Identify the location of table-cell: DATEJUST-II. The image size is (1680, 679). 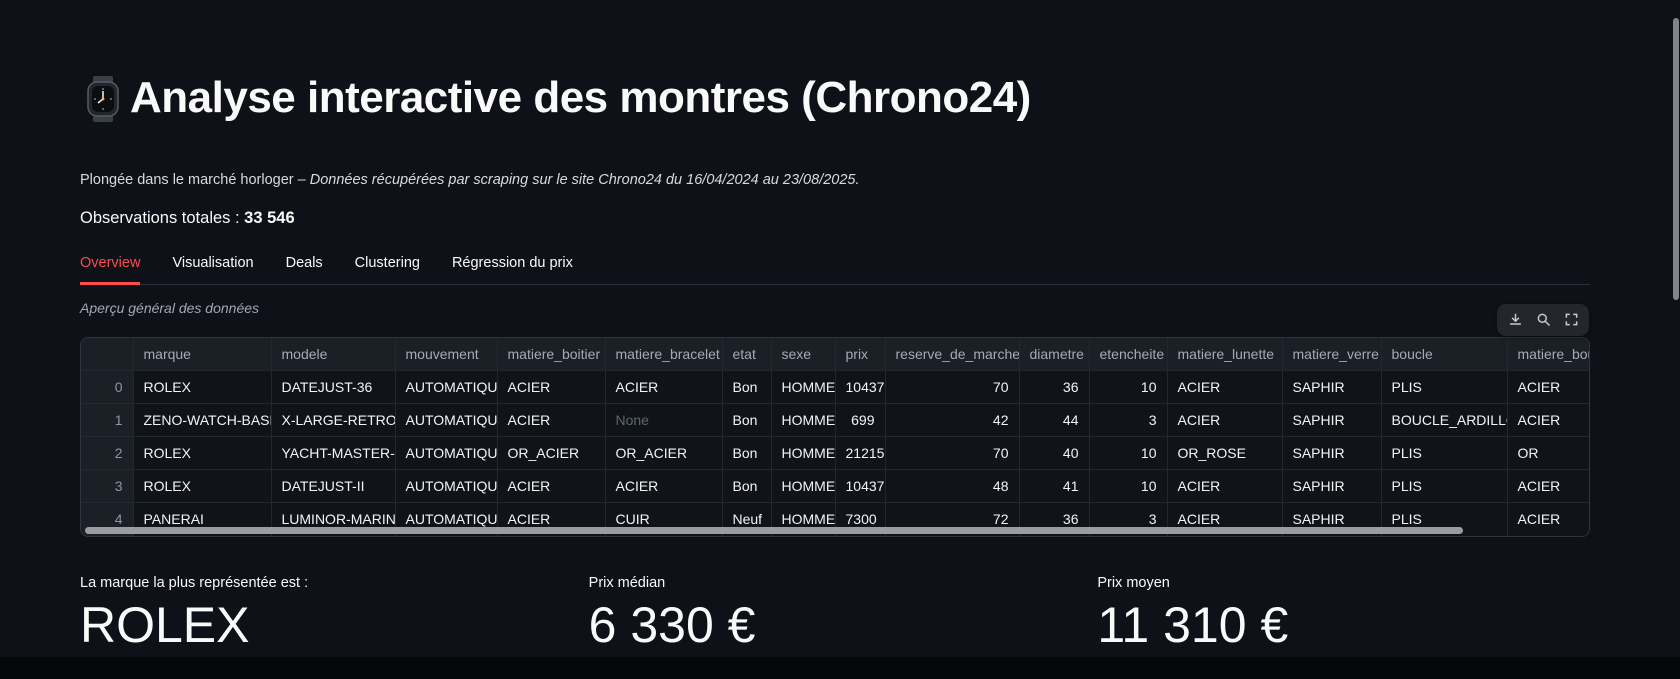
(333, 486).